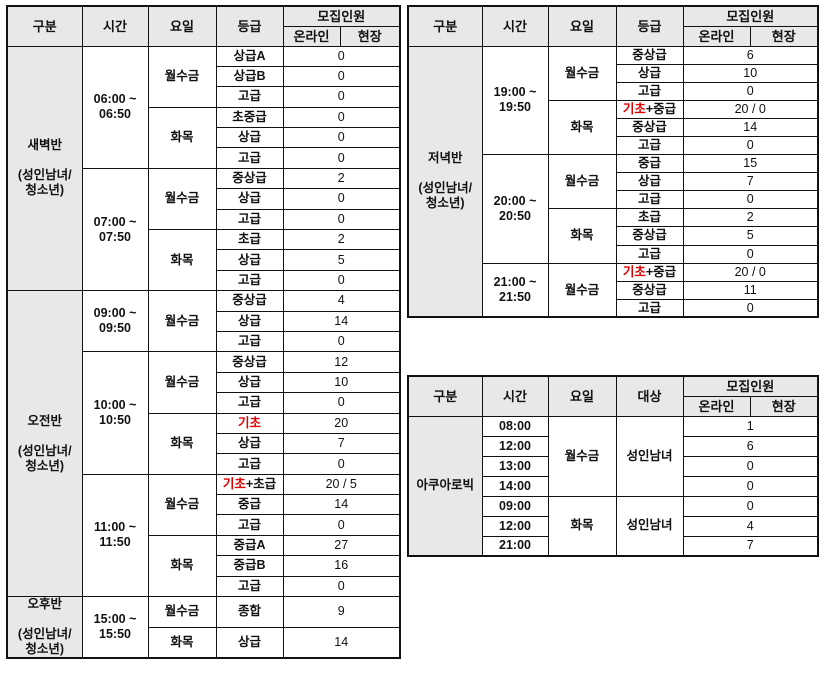 Image resolution: width=824 pixels, height=682 pixels. Describe the element at coordinates (613, 127) in the screenshot. I see `table-row: 중상급 14` at that location.